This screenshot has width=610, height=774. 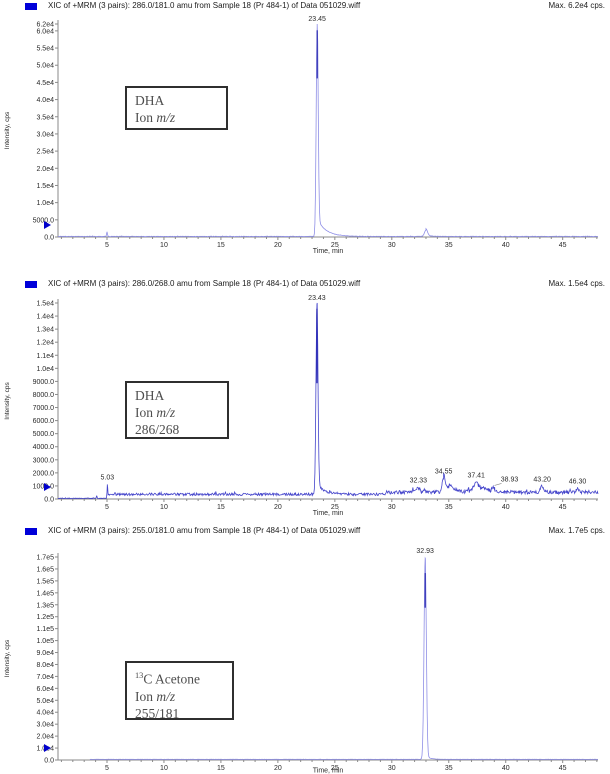 What do you see at coordinates (542, 480) in the screenshot?
I see `peak-label: 43.20` at bounding box center [542, 480].